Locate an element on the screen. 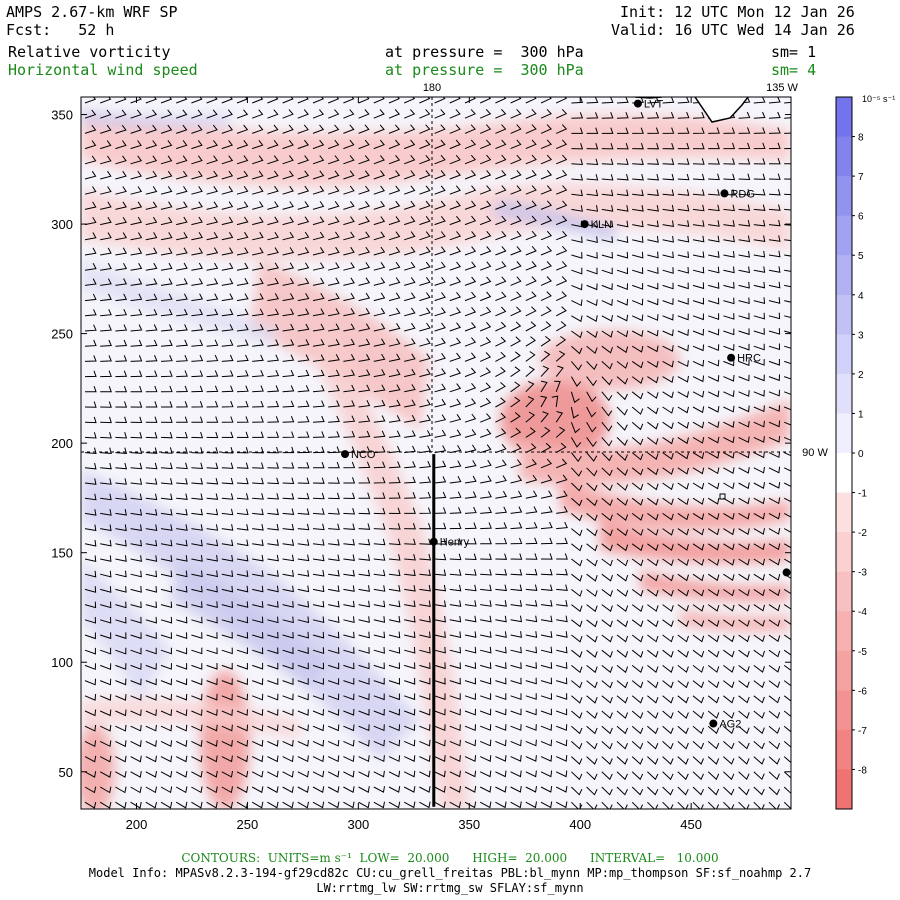  colorbar-label: 4 is located at coordinates (861, 296).